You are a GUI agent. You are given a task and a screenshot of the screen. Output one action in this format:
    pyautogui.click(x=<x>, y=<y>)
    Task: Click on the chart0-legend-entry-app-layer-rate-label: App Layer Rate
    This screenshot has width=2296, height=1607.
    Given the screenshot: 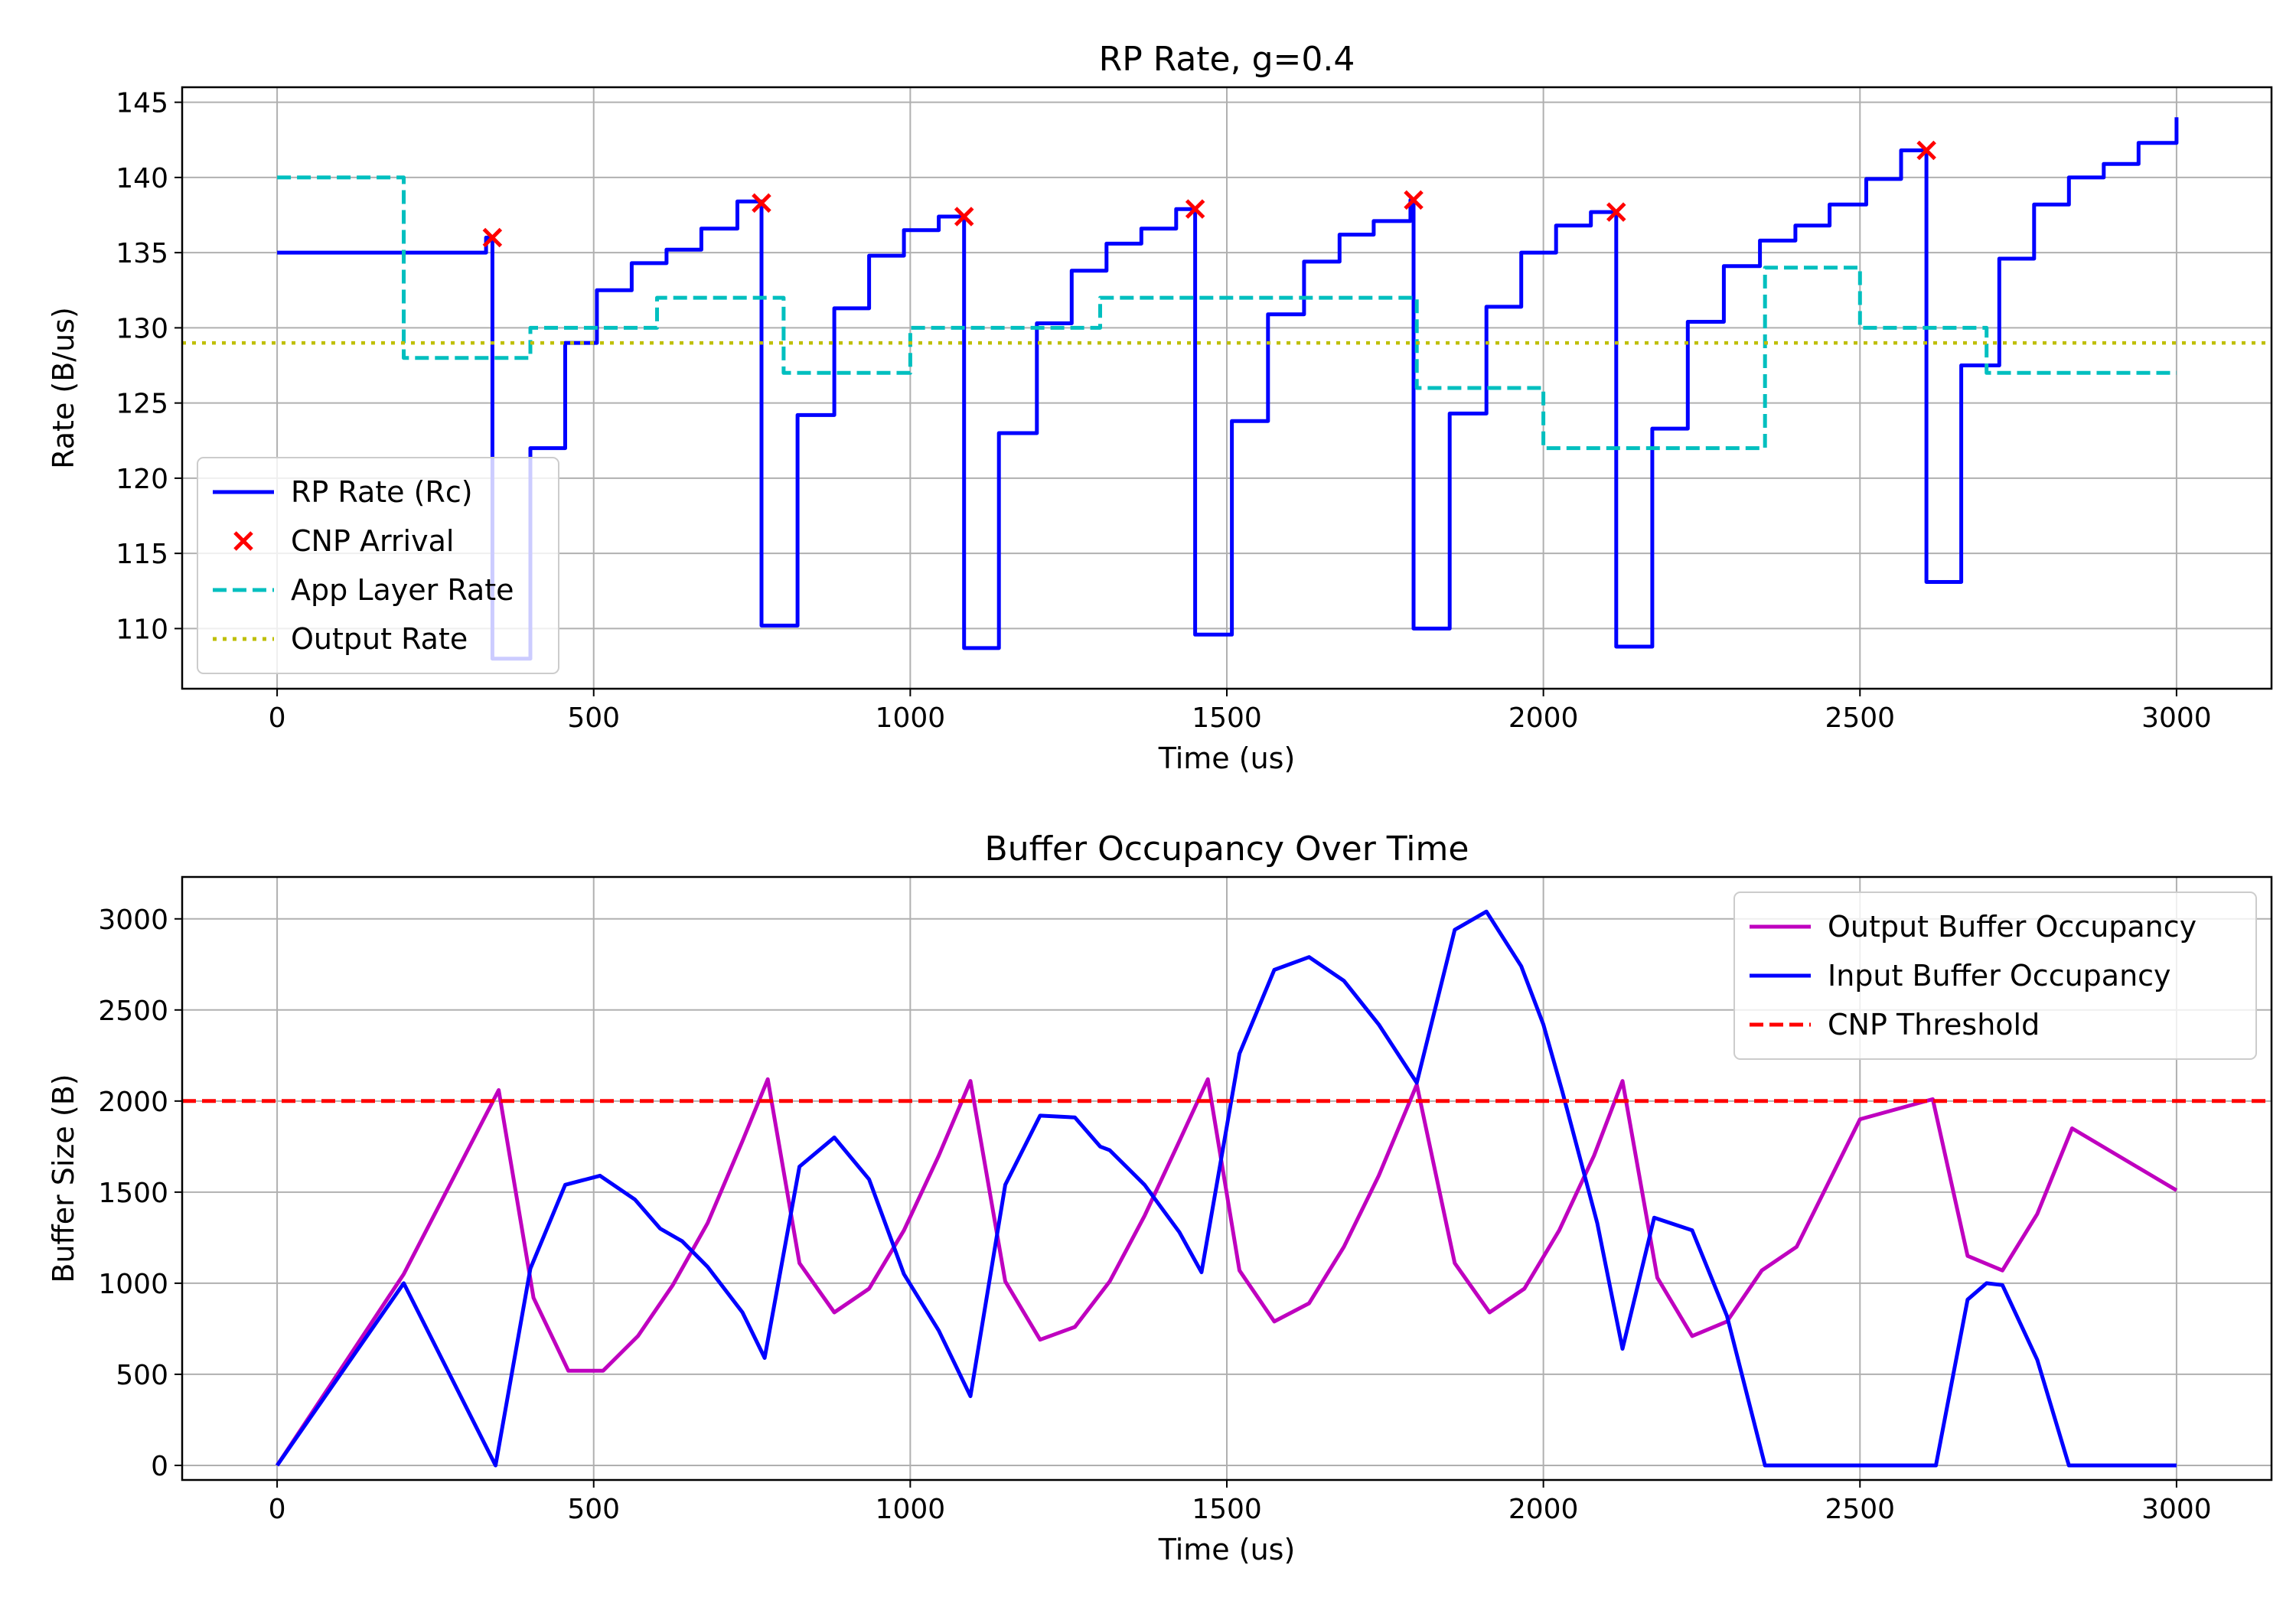 What is the action you would take?
    pyautogui.click(x=402, y=590)
    